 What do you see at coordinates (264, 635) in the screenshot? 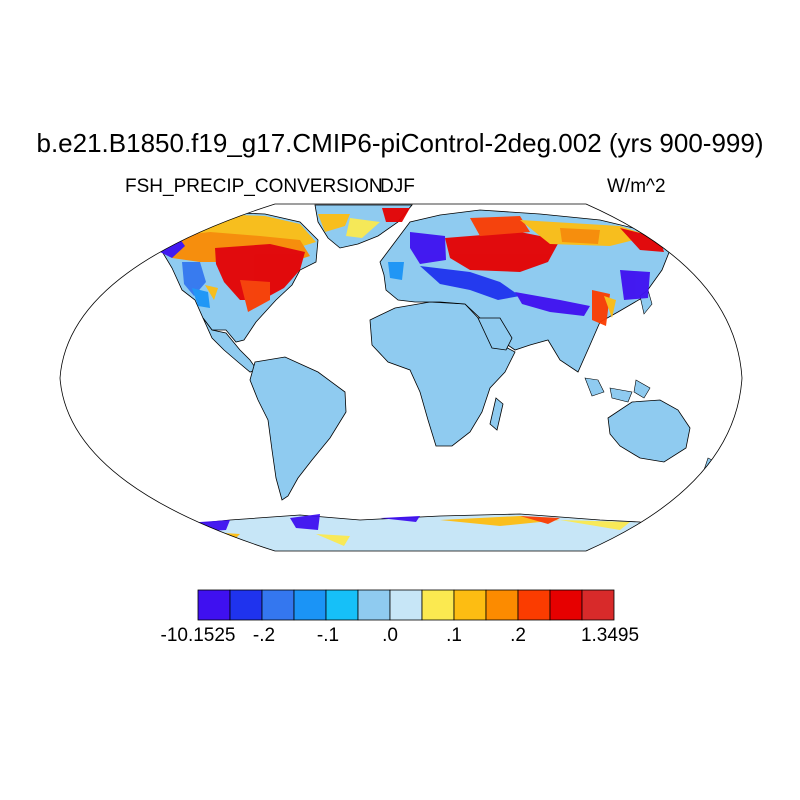
I see `colorbar-tick-label: -.2` at bounding box center [264, 635].